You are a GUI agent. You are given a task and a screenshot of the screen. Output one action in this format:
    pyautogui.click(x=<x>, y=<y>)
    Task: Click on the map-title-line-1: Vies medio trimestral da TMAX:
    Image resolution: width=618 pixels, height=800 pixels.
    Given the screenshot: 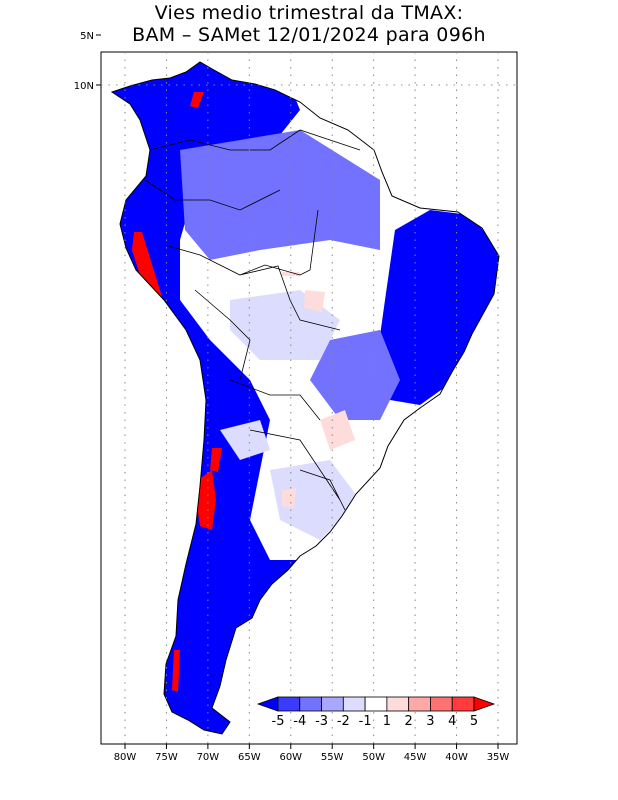 What is the action you would take?
    pyautogui.click(x=309, y=13)
    